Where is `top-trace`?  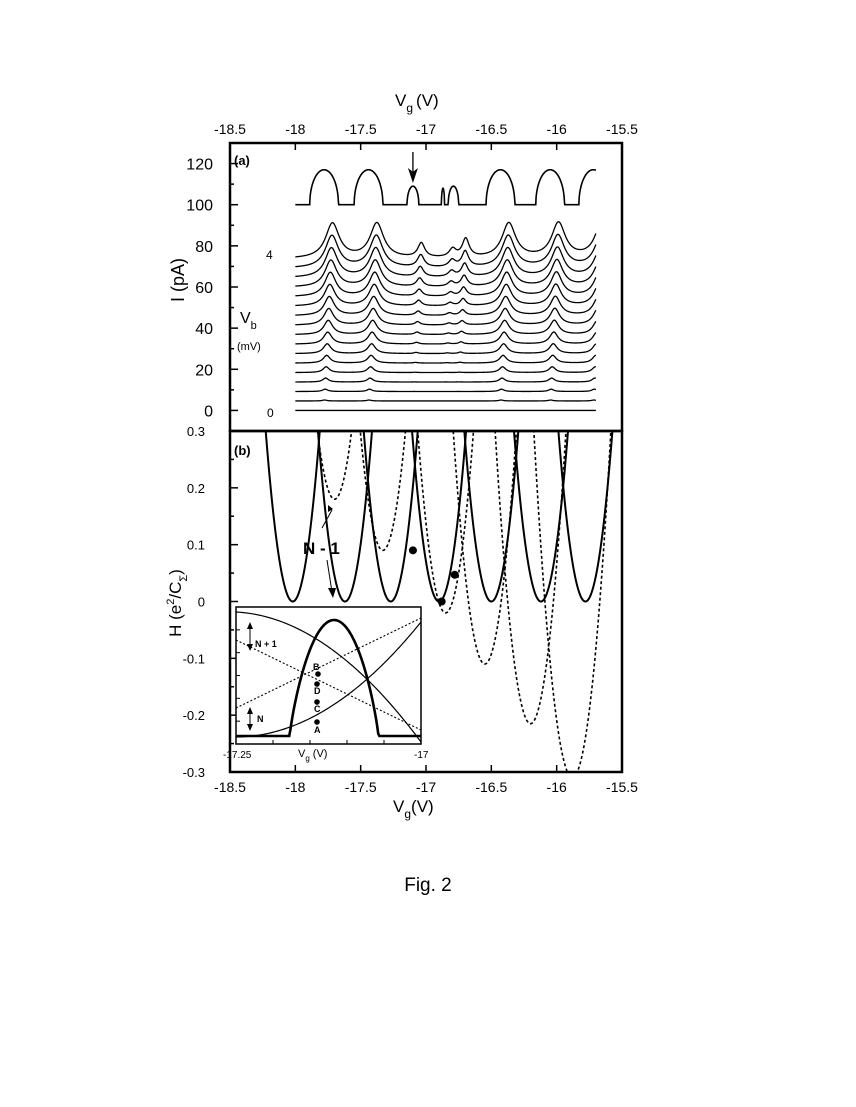
top-trace is located at coordinates (446, 187).